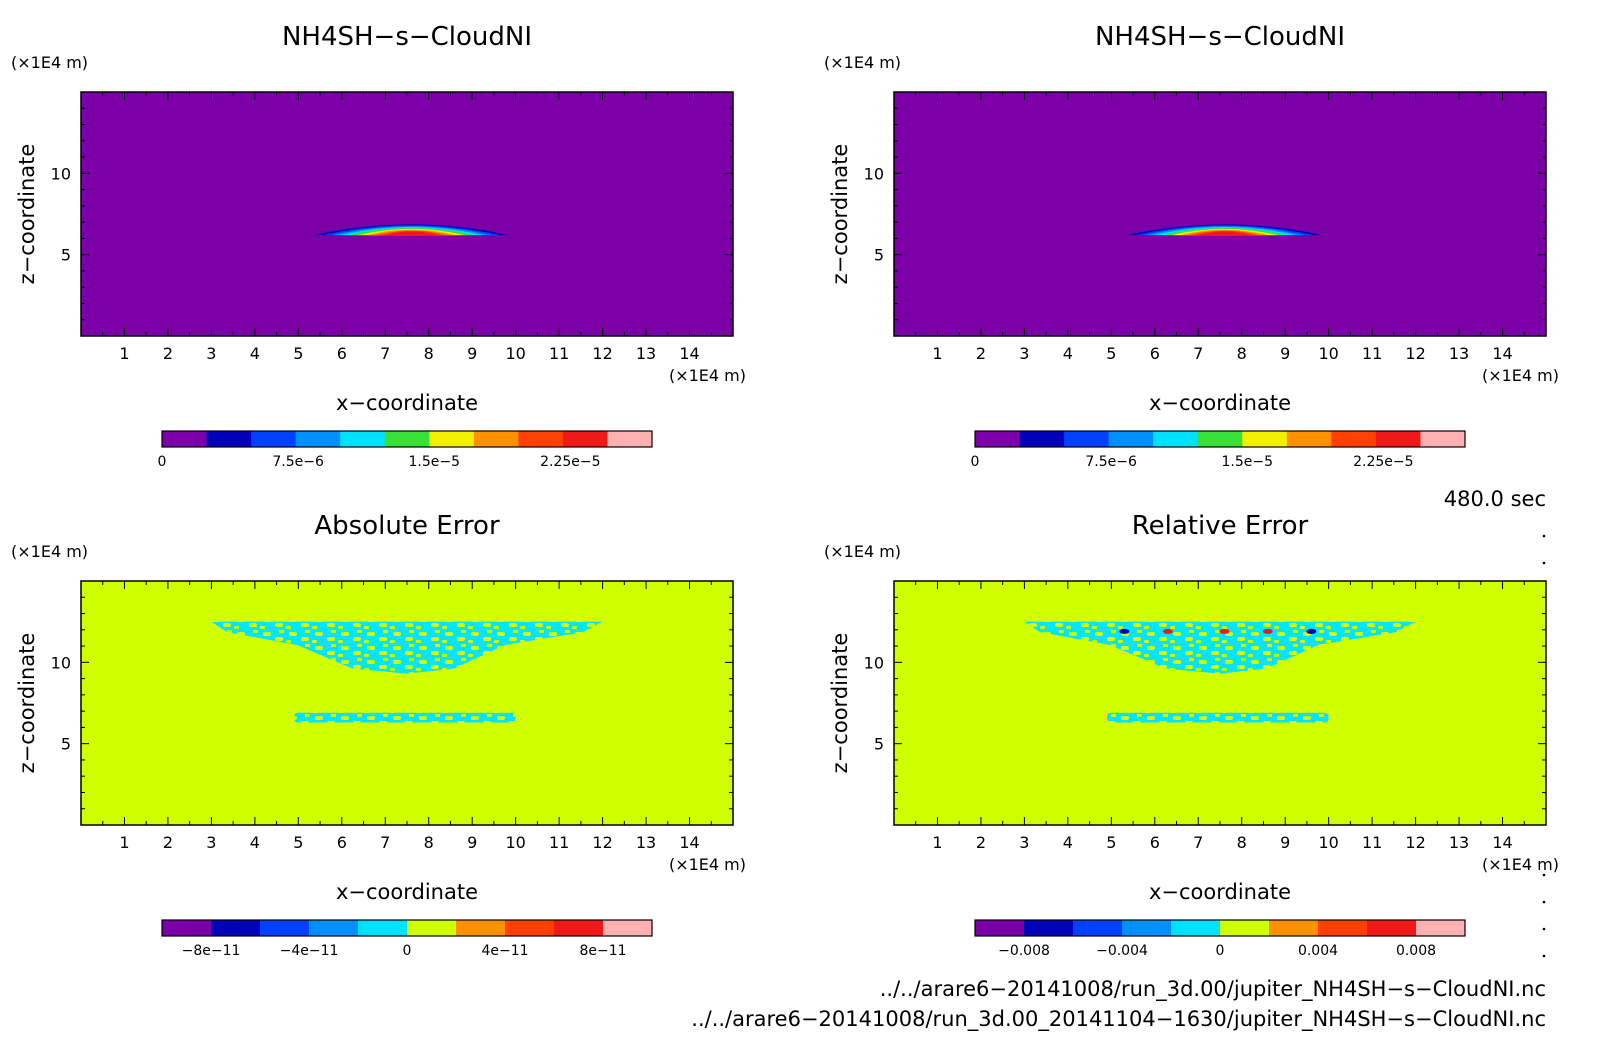 The height and width of the screenshot is (1054, 1604). I want to click on x-tick-label: 3, so click(1024, 842).